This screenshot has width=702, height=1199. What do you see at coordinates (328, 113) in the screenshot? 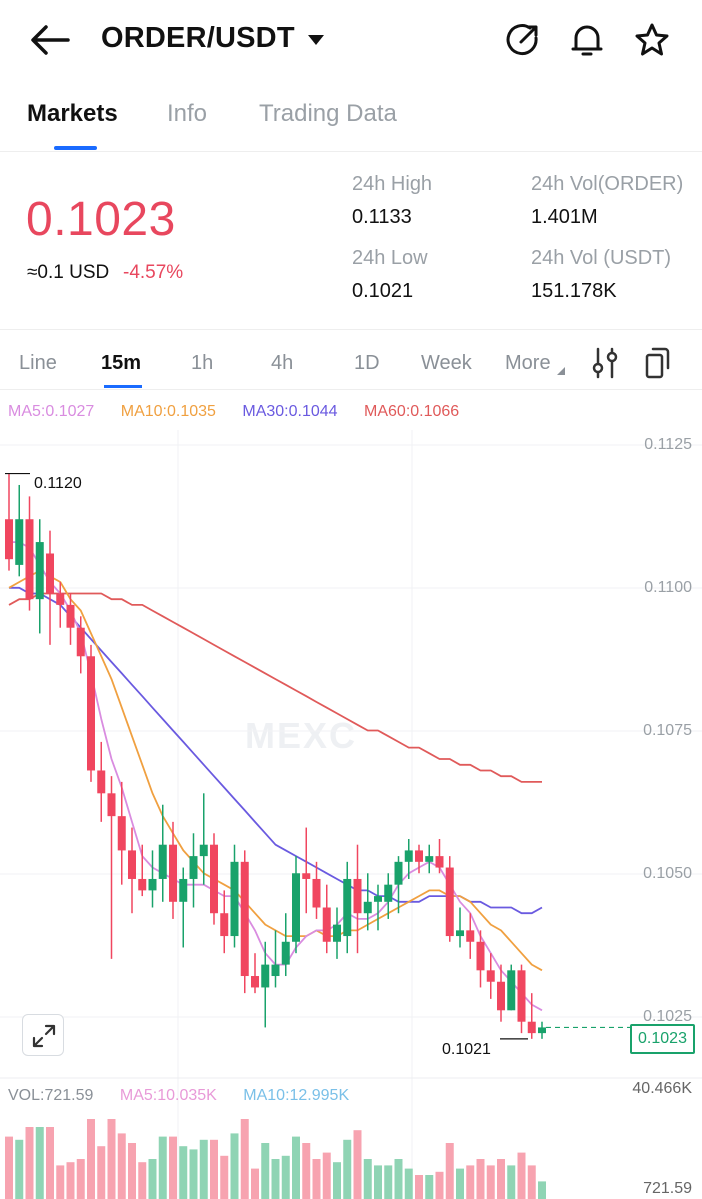
I see `tab-trading-data: Trading Data` at bounding box center [328, 113].